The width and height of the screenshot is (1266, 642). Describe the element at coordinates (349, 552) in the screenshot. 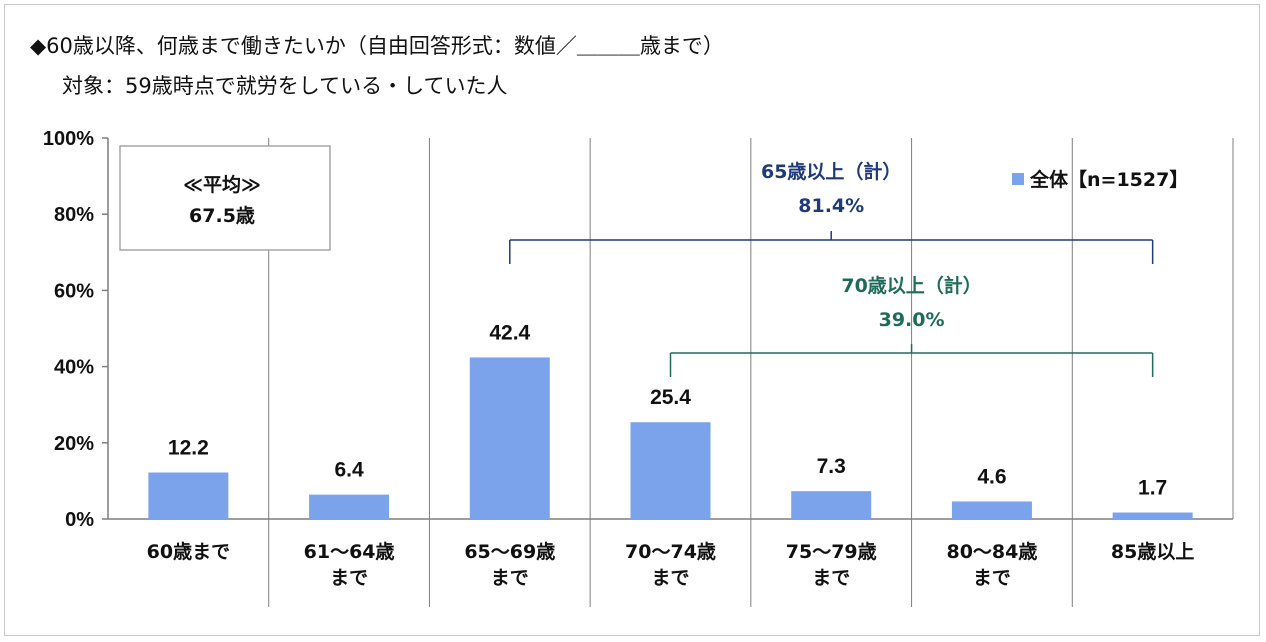

I see `x-tick-label: 61～64歳` at that location.